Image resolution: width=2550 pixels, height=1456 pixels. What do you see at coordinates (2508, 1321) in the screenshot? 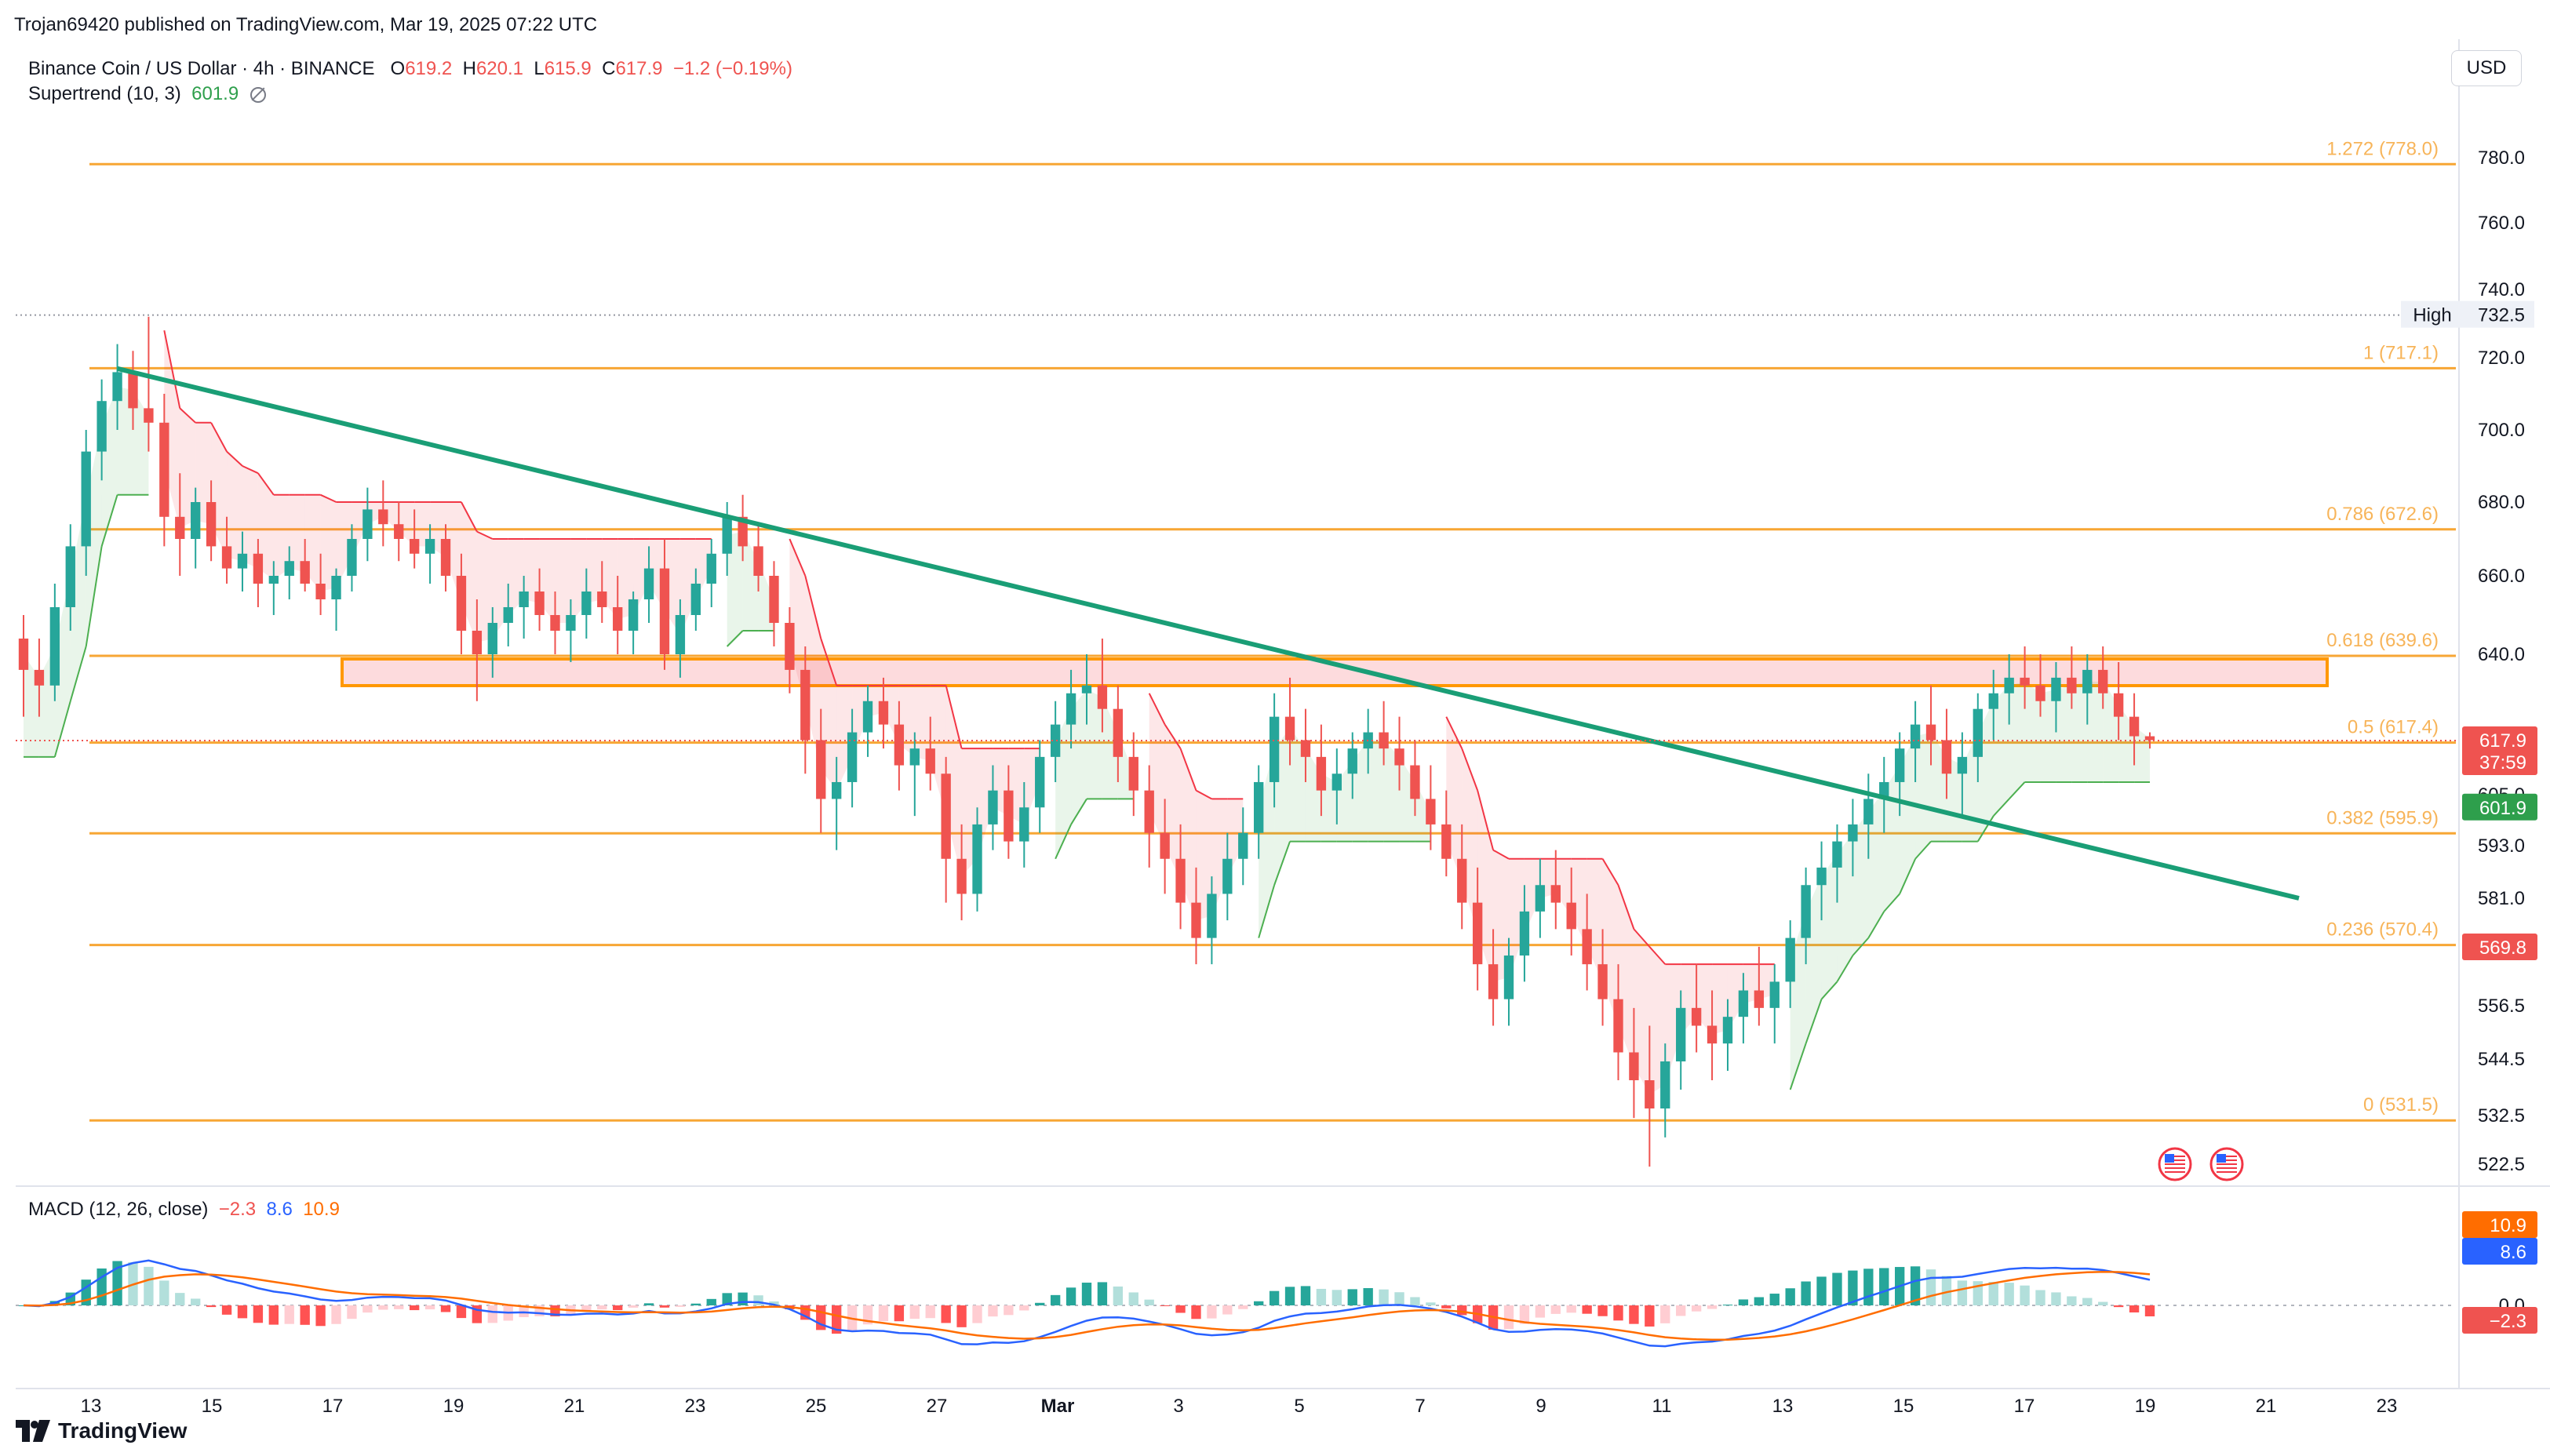
I see `macd-badge-value: −2.3` at bounding box center [2508, 1321].